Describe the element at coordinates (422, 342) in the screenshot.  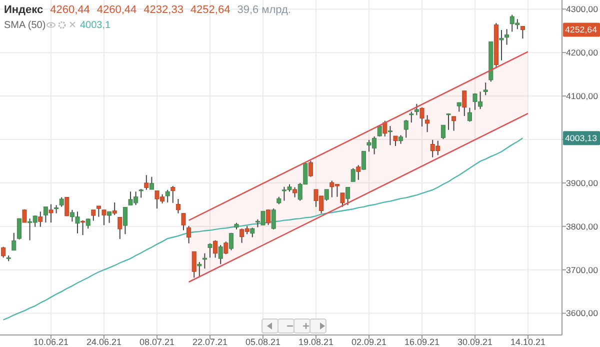
I see `x-tick-label: 16.09.21` at that location.